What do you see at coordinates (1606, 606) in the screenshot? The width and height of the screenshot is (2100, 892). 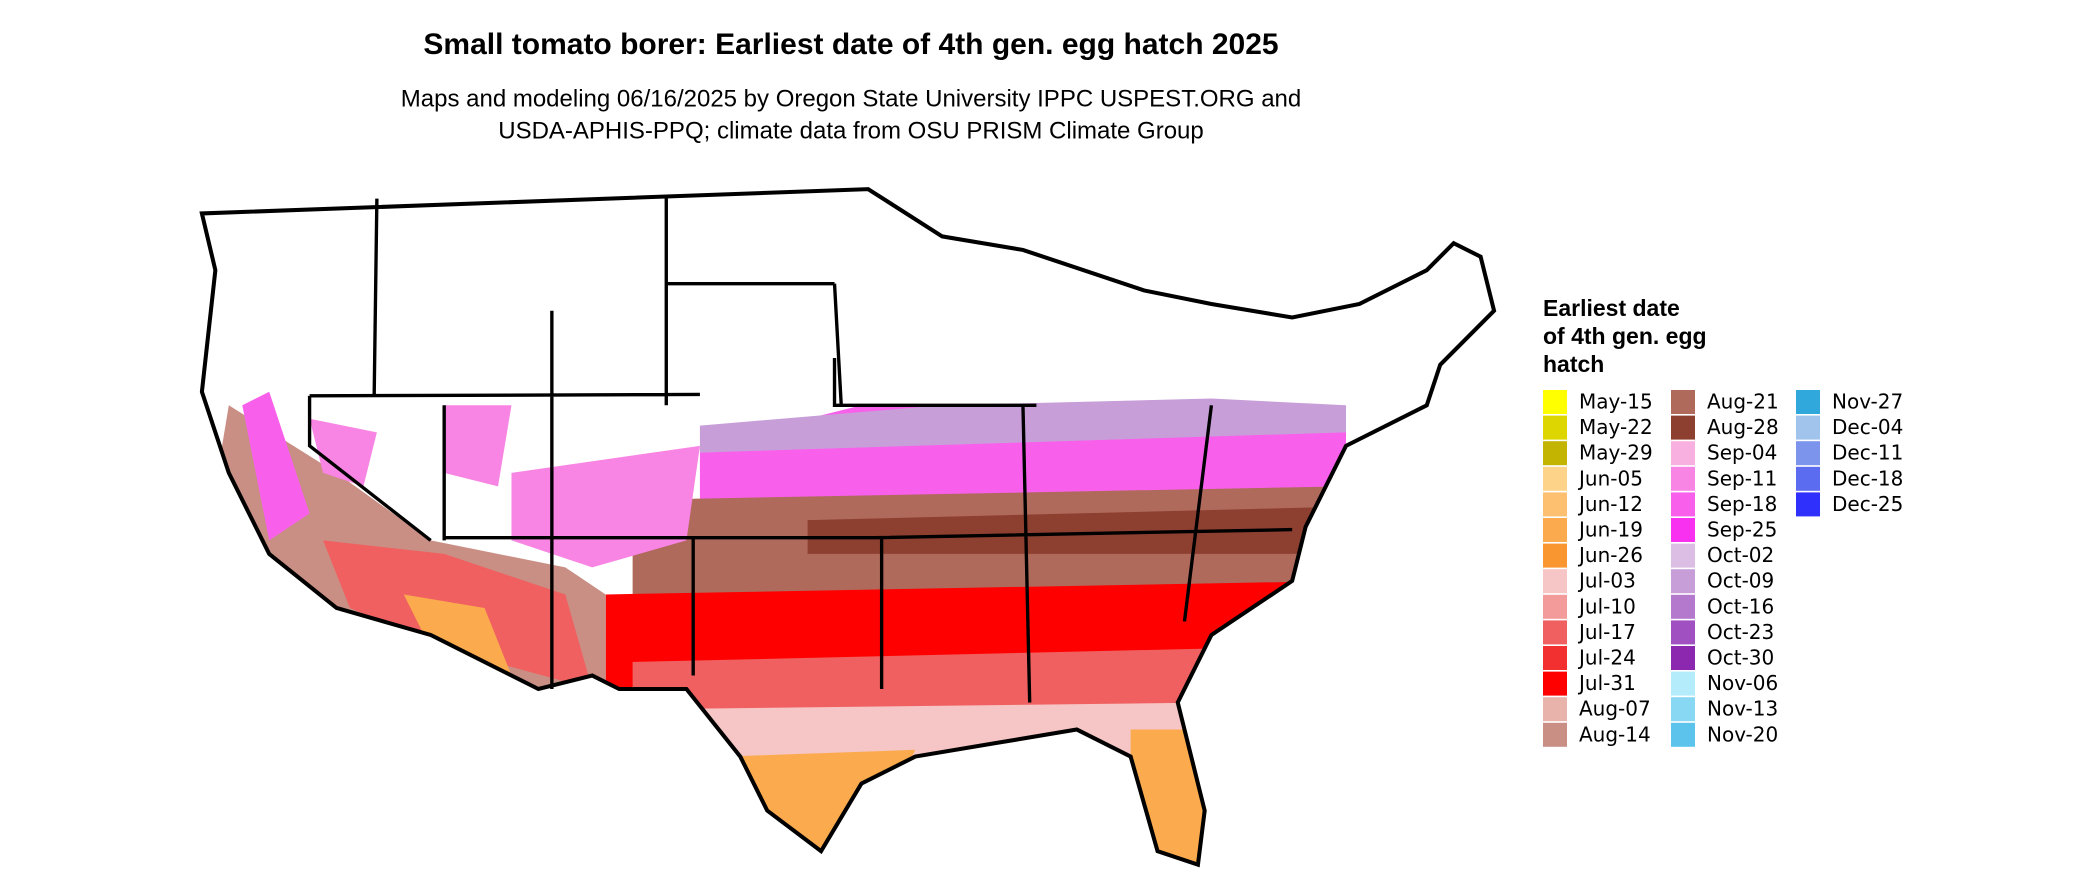 I see `legend-label: Jul-10` at bounding box center [1606, 606].